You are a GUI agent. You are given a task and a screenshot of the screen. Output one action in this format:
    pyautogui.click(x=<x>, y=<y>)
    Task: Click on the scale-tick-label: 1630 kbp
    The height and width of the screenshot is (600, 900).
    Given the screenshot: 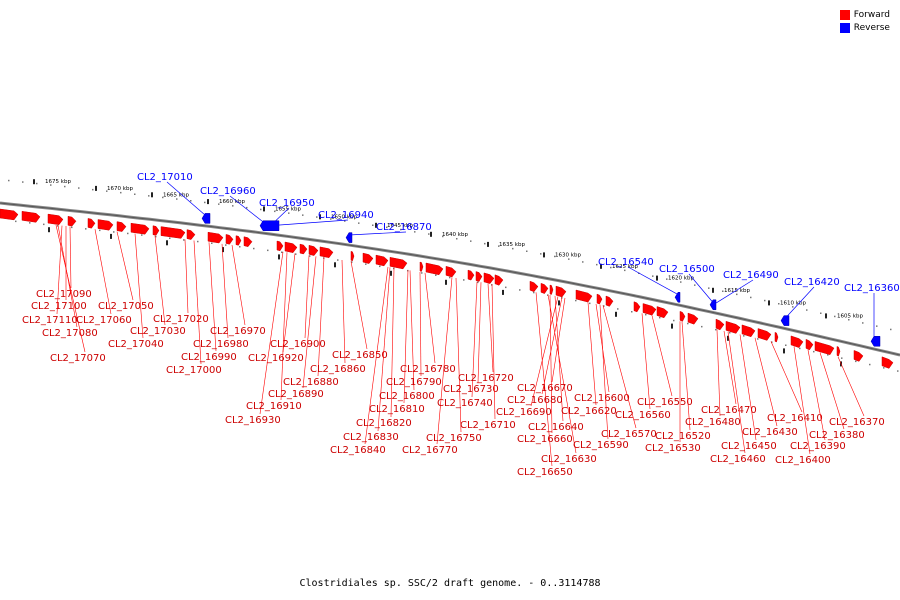 What is the action you would take?
    pyautogui.click(x=568, y=255)
    